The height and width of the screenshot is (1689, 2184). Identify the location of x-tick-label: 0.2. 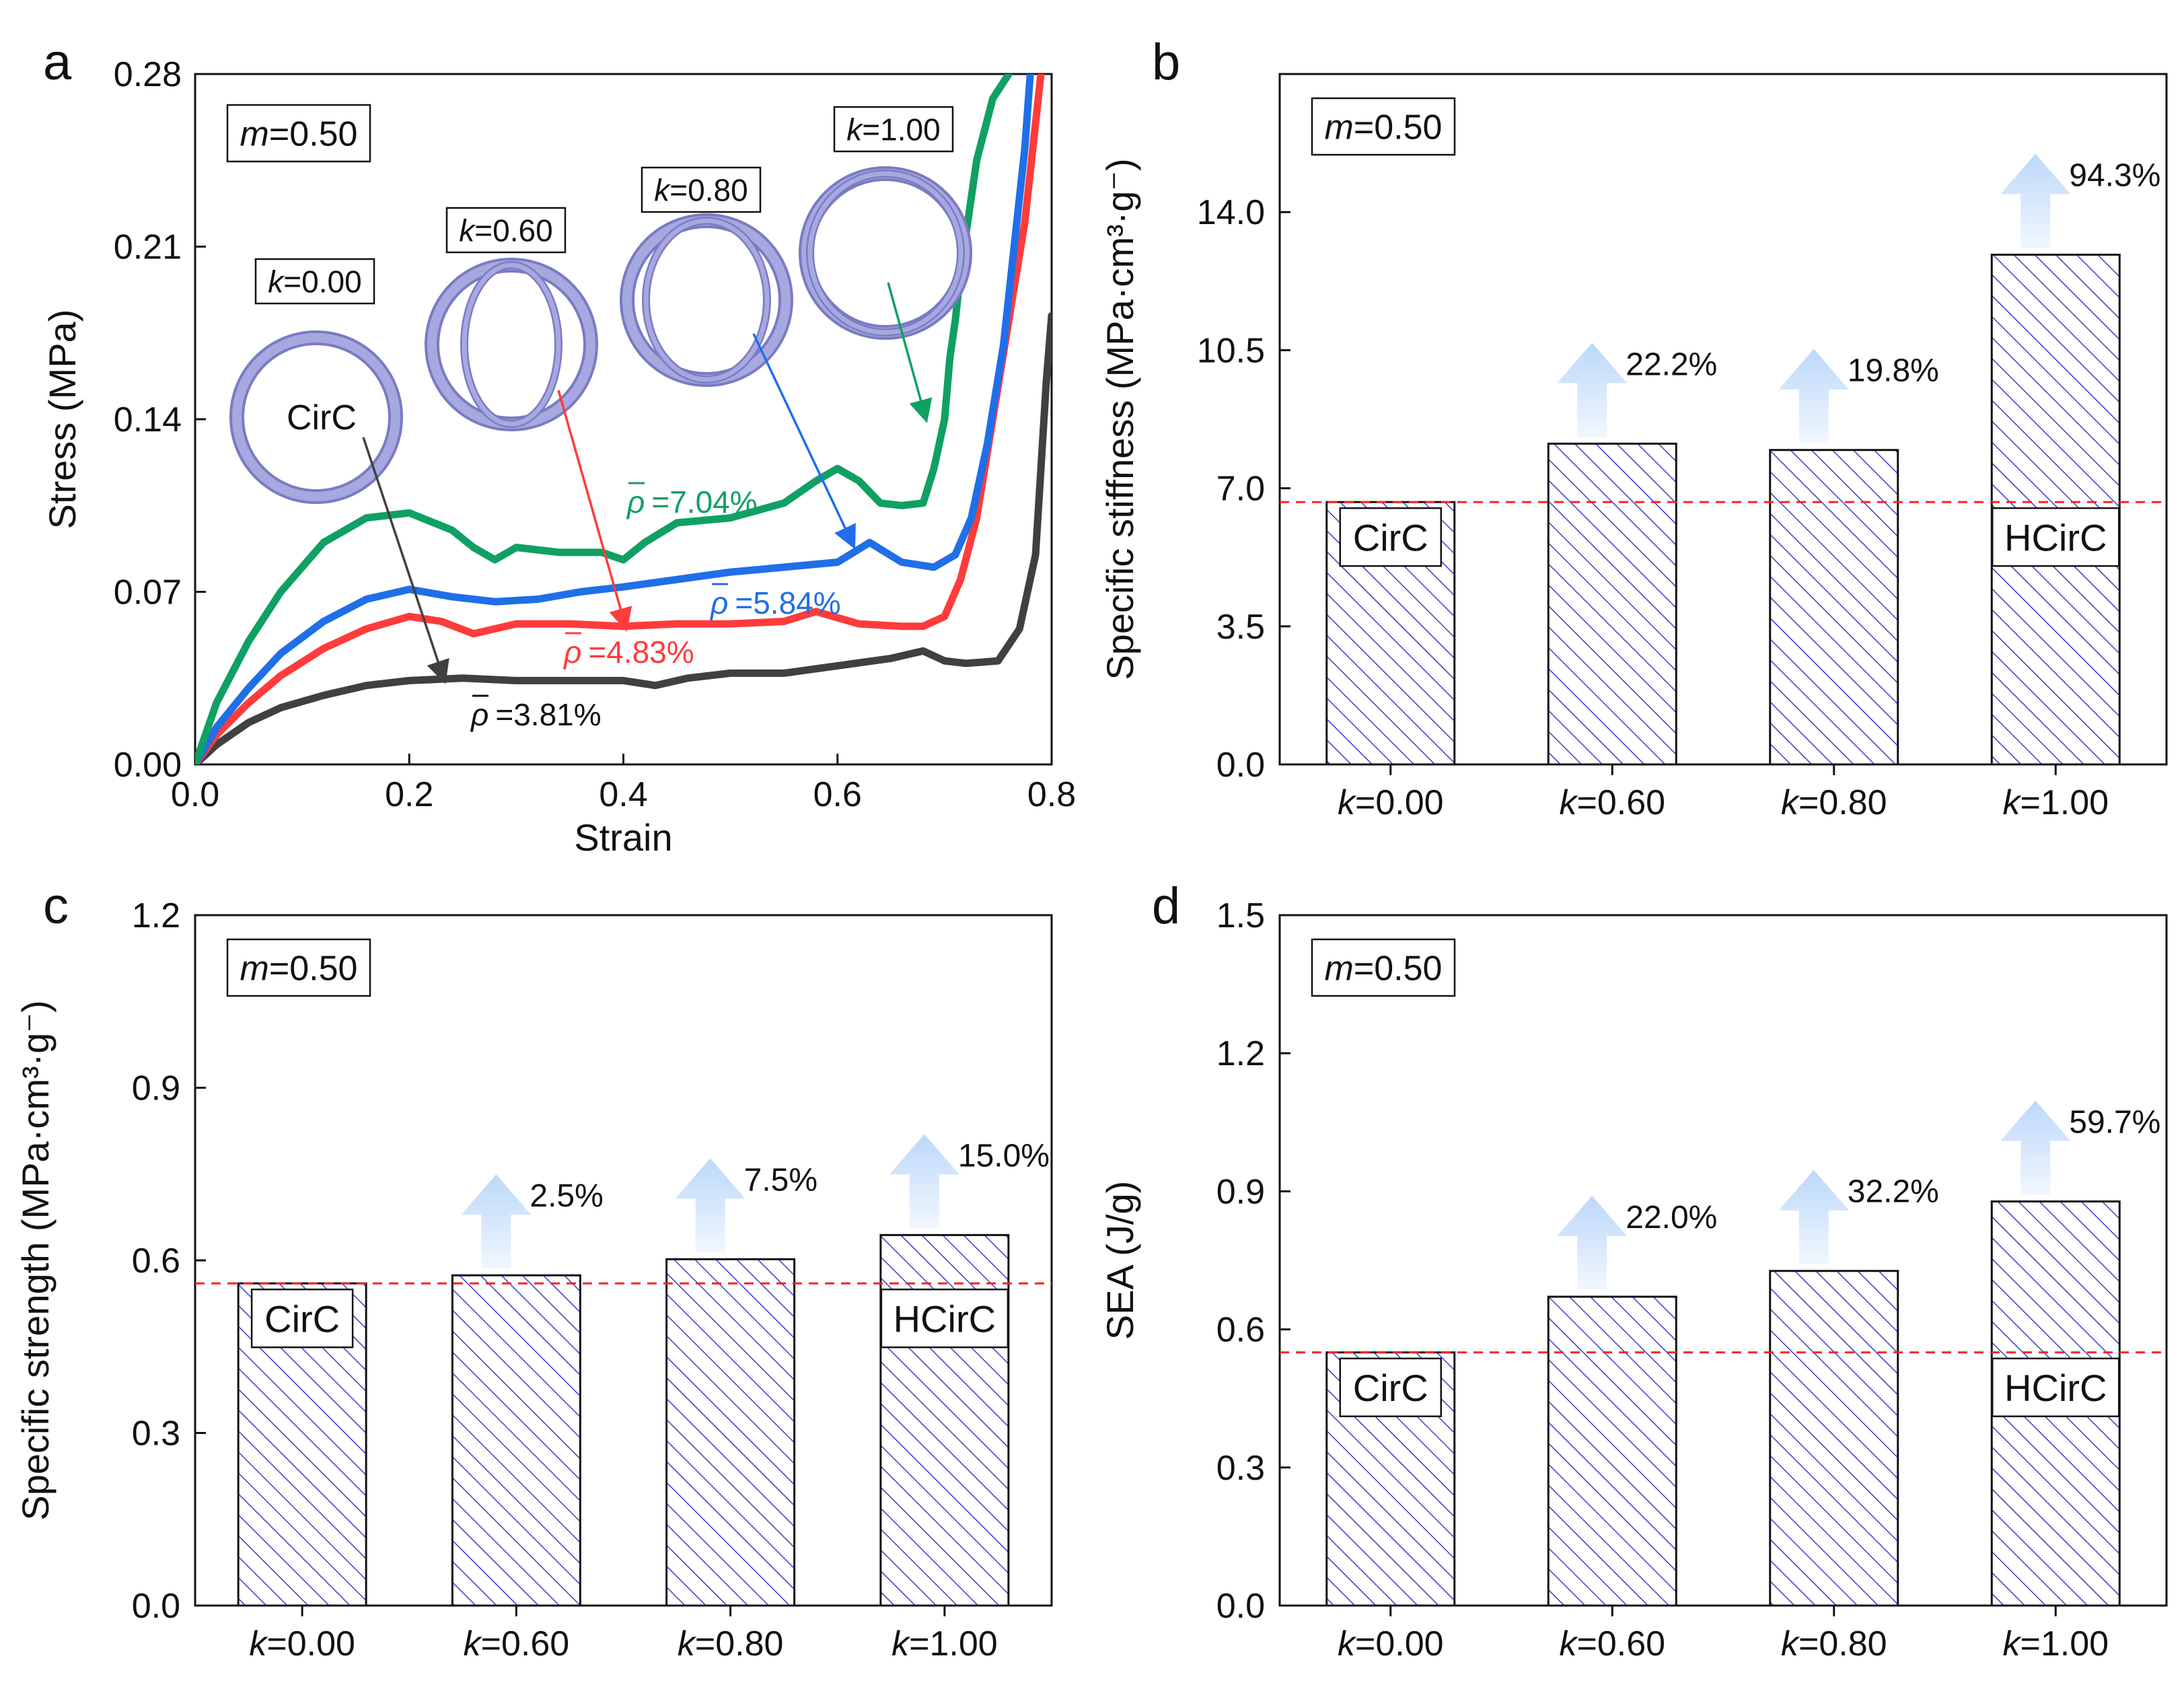
(409, 794).